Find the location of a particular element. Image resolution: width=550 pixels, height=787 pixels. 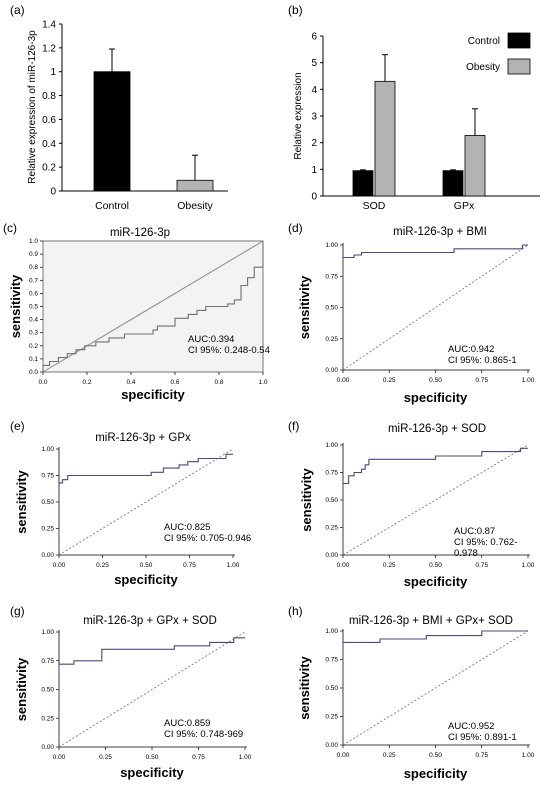

y-tick-label: 1.0 is located at coordinates (33, 241).